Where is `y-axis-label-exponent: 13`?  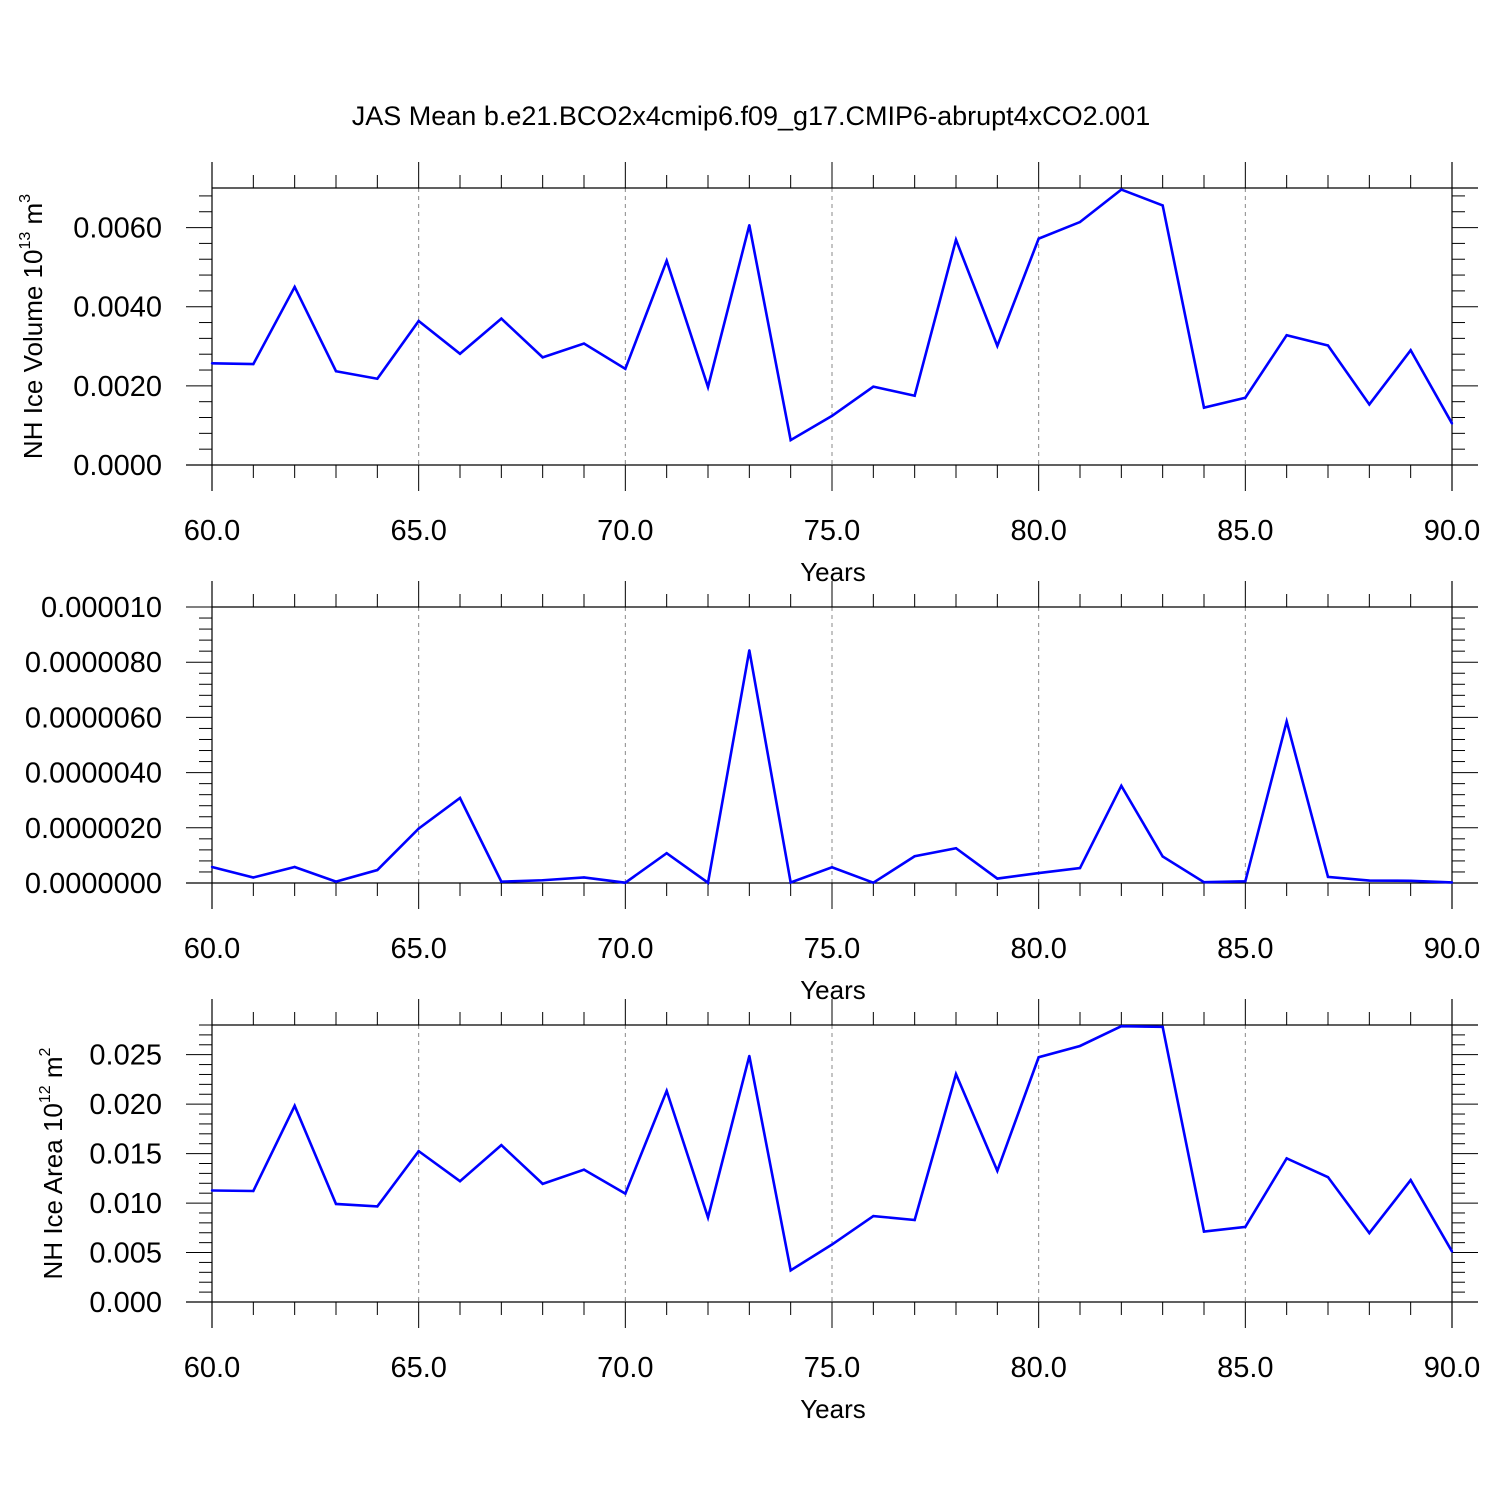 y-axis-label-exponent: 13 is located at coordinates (25, 241).